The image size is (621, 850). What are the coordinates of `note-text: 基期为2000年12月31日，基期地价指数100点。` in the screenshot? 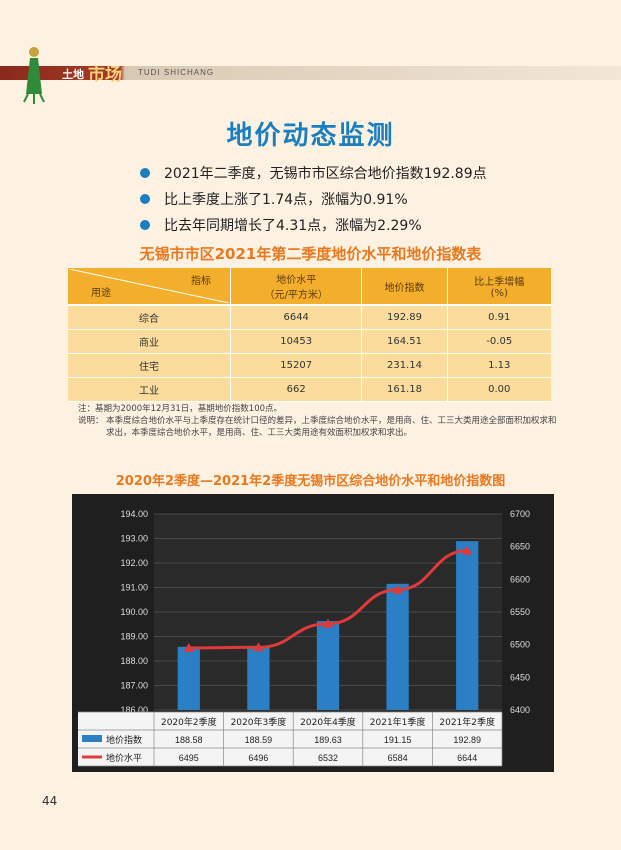 It's located at (189, 409).